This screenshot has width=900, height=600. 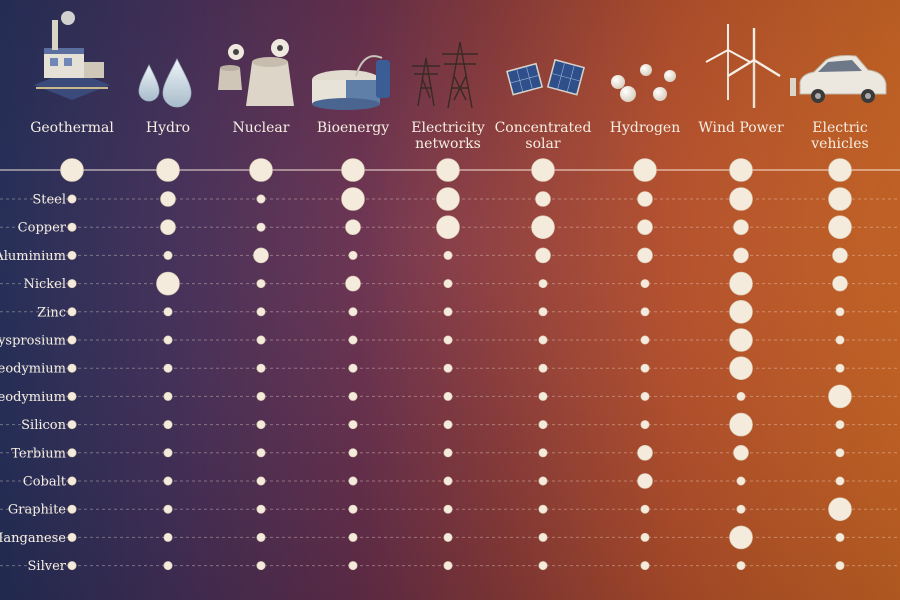 What do you see at coordinates (448, 537) in the screenshot?
I see `dot-manganese-electricity-networks` at bounding box center [448, 537].